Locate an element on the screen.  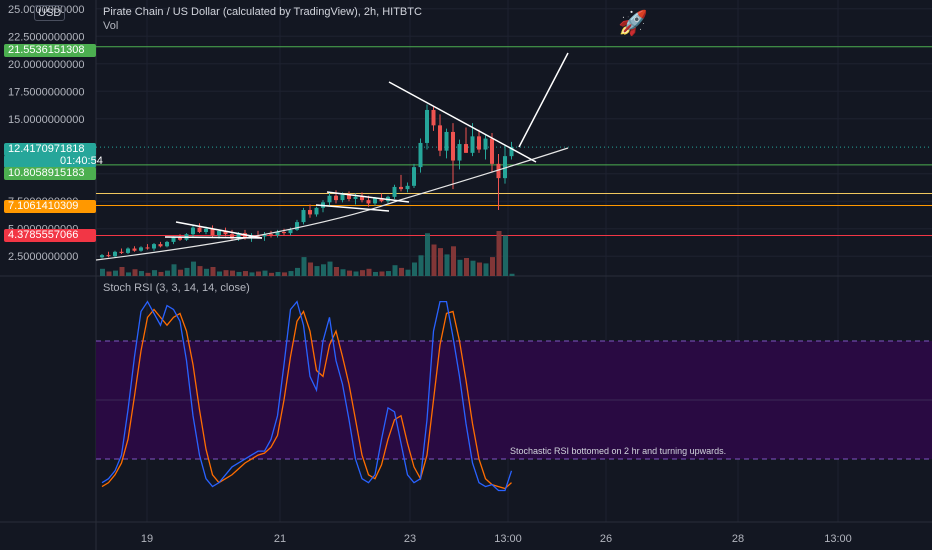
price-tag-orange: 7.1061410309 is located at coordinates (50, 206).